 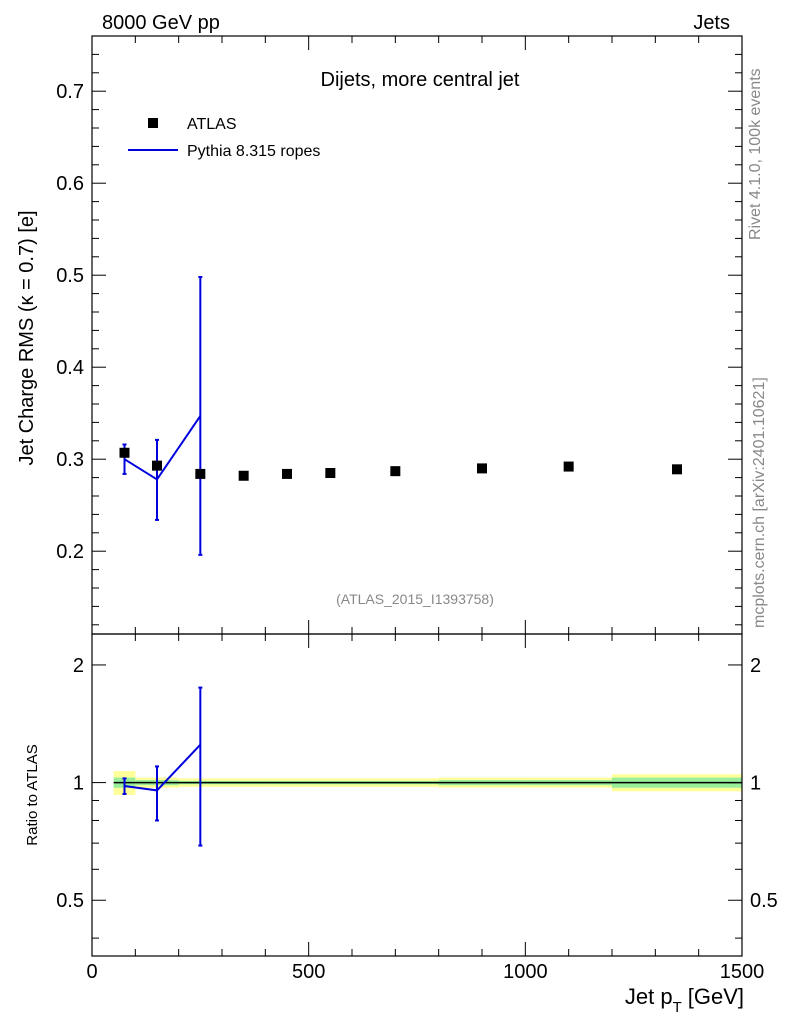 What do you see at coordinates (420, 80) in the screenshot?
I see `main-title: Dijets, more central jet` at bounding box center [420, 80].